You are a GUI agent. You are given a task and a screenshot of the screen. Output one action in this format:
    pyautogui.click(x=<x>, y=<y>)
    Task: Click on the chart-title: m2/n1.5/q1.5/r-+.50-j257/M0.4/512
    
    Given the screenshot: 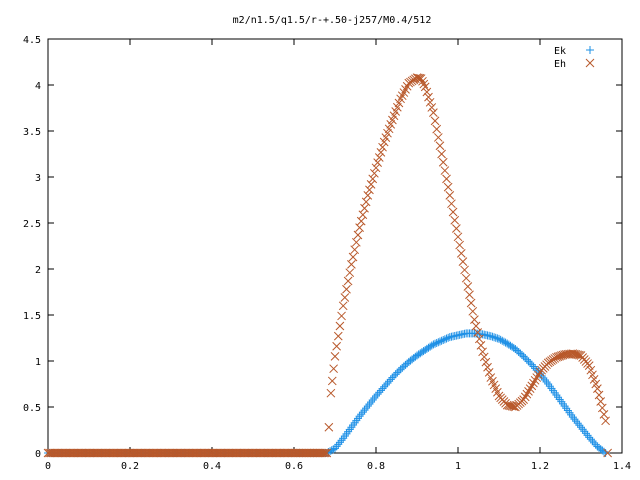 What is the action you would take?
    pyautogui.click(x=332, y=20)
    